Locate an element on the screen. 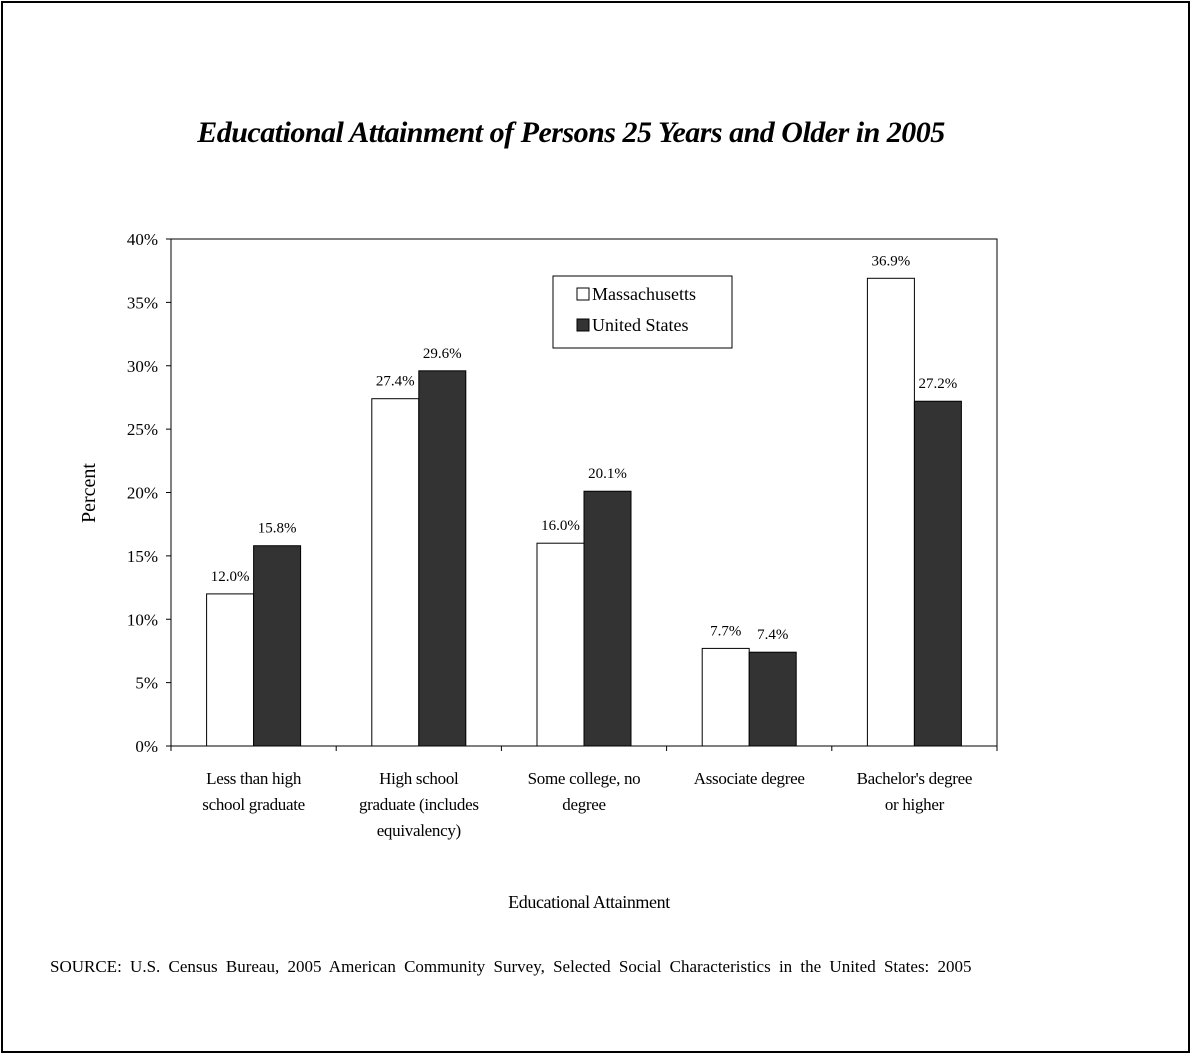 This screenshot has width=1192, height=1055. x-tick-label: Less than high is located at coordinates (254, 778).